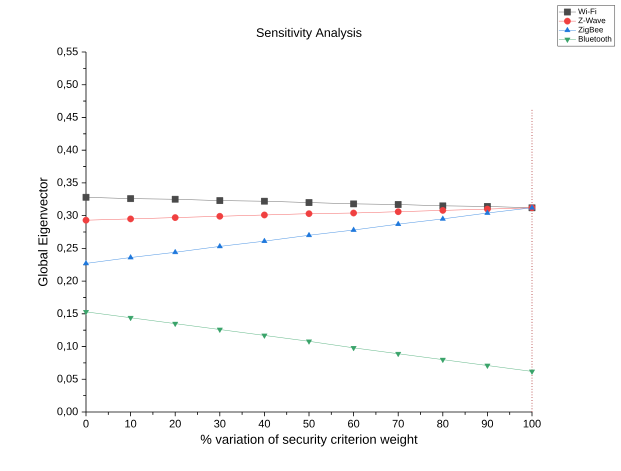 Image resolution: width=621 pixels, height=471 pixels. What do you see at coordinates (44, 232) in the screenshot?
I see `y-axis-title: Global Eigenvector` at bounding box center [44, 232].